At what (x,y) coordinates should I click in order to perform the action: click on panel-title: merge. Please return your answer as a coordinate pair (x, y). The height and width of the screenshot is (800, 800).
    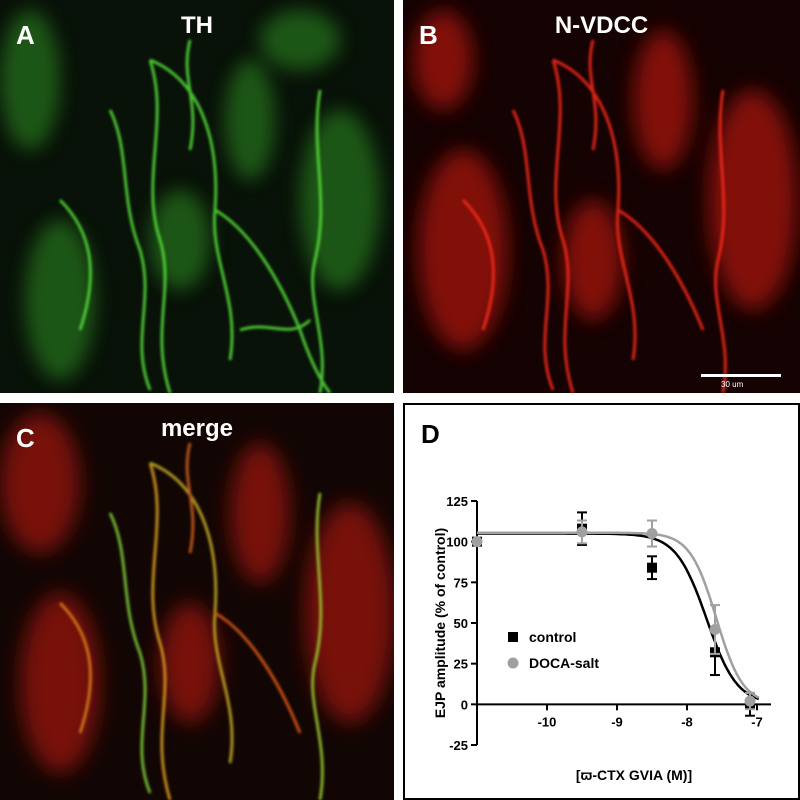
    Looking at the image, I should click on (197, 428).